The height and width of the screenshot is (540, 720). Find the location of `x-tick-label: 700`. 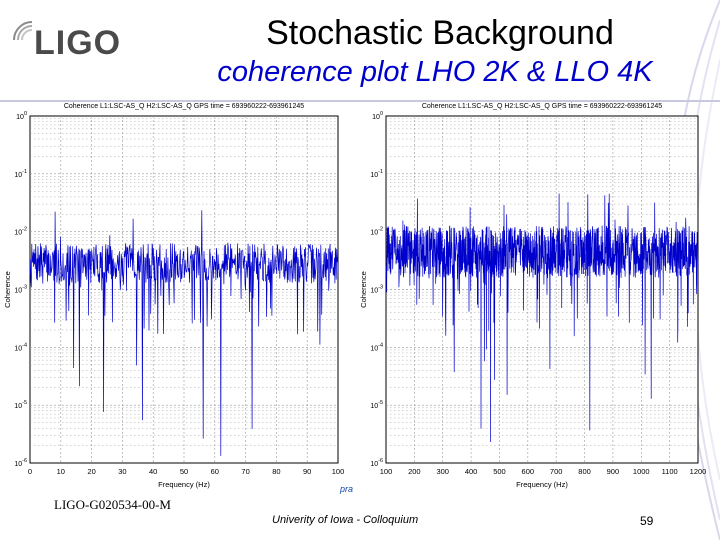

x-tick-label: 700 is located at coordinates (556, 471).